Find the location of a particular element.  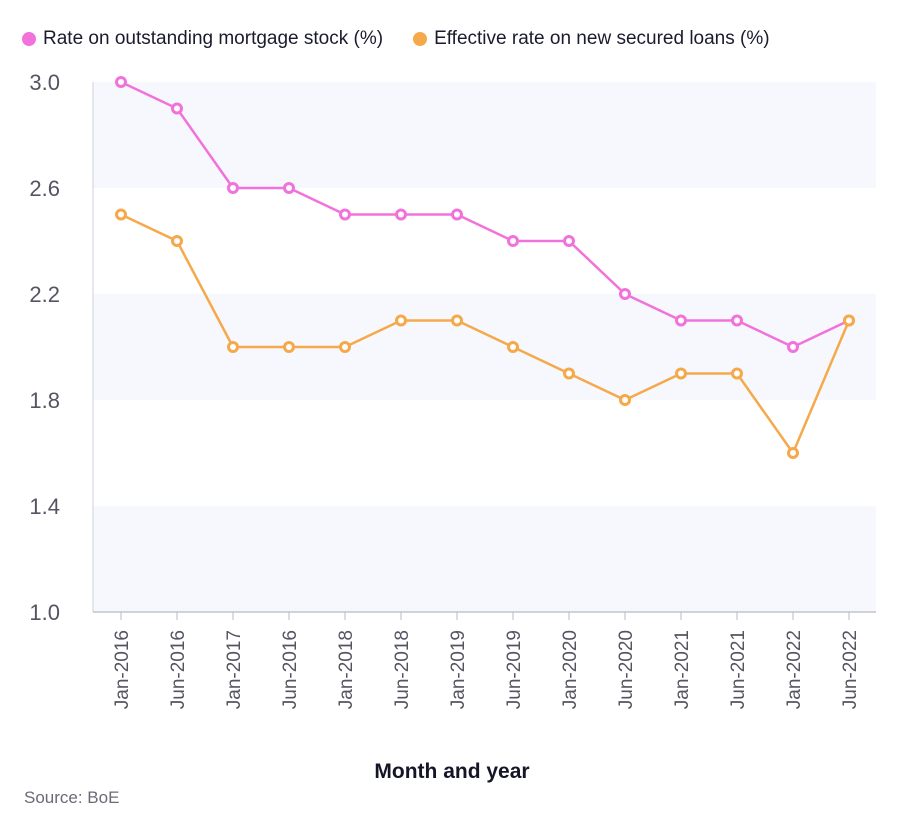

legend-item-outstanding-stock: Rate on outstanding mortgage stock (%) is located at coordinates (202, 39).